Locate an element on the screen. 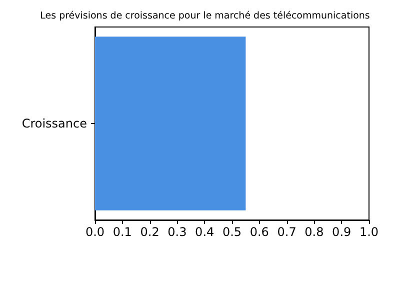  x-tick-label: 0.1 is located at coordinates (122, 232).